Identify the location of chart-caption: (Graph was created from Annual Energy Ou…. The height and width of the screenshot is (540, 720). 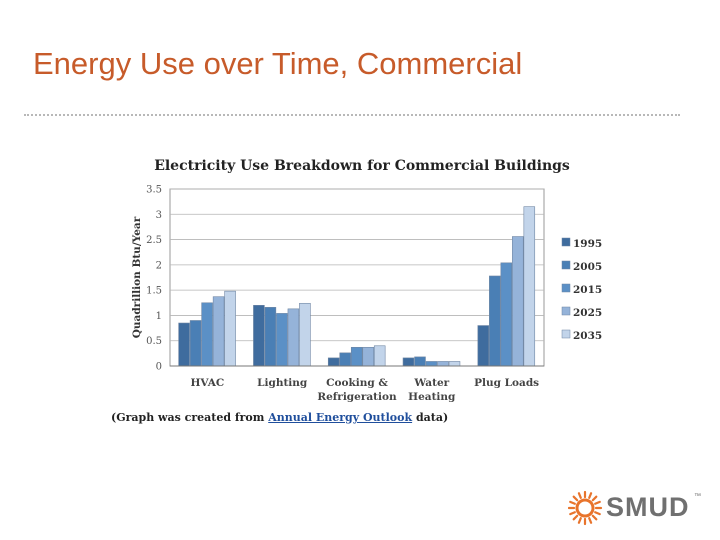
(279, 417).